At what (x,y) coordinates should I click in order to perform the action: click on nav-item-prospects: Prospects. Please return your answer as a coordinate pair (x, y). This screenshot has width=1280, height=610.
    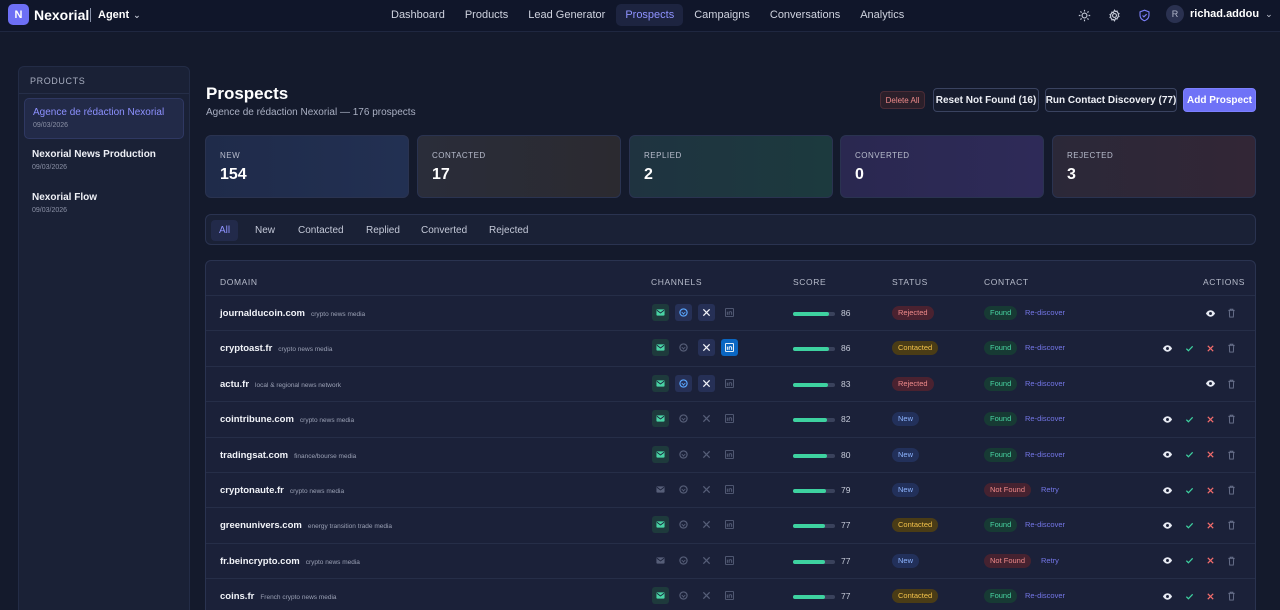
    Looking at the image, I should click on (650, 15).